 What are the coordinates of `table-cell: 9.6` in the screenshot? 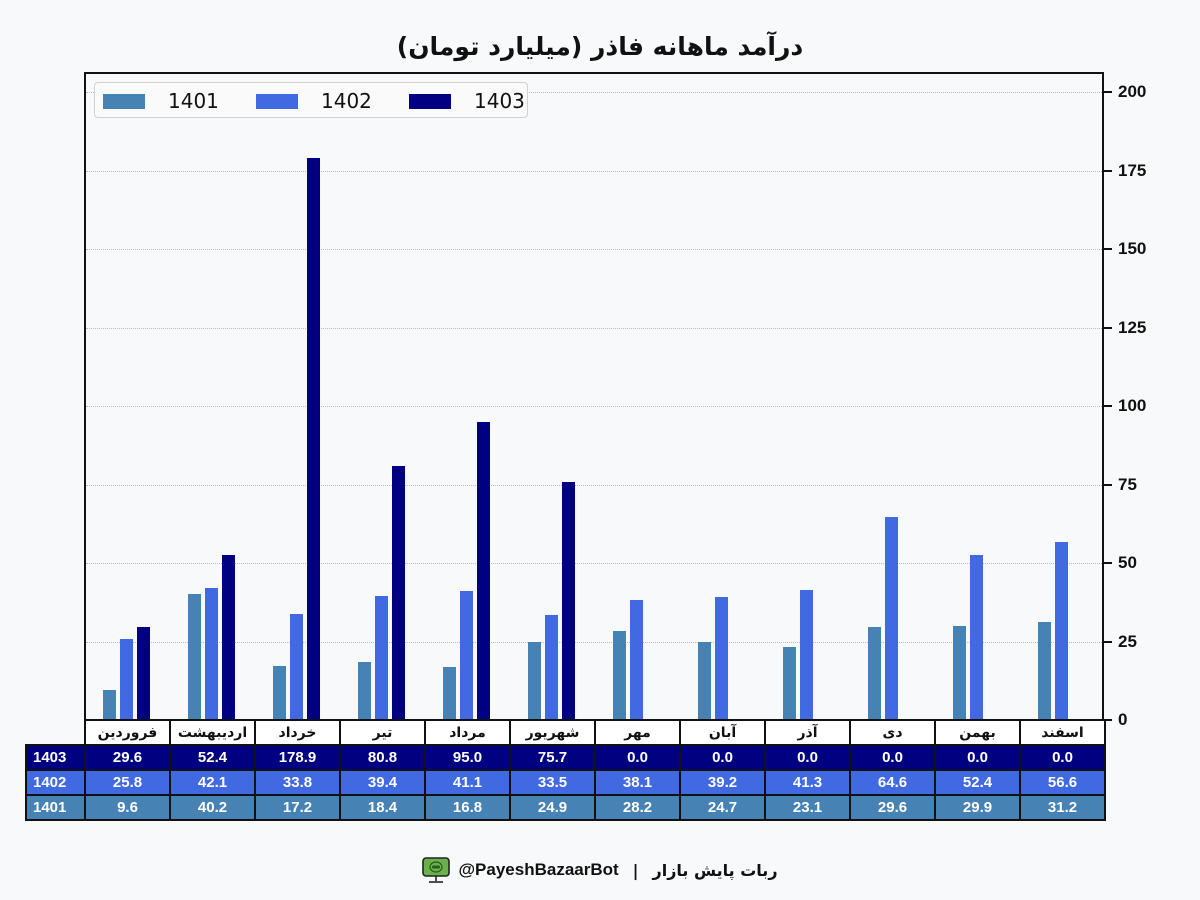 It's located at (127, 807).